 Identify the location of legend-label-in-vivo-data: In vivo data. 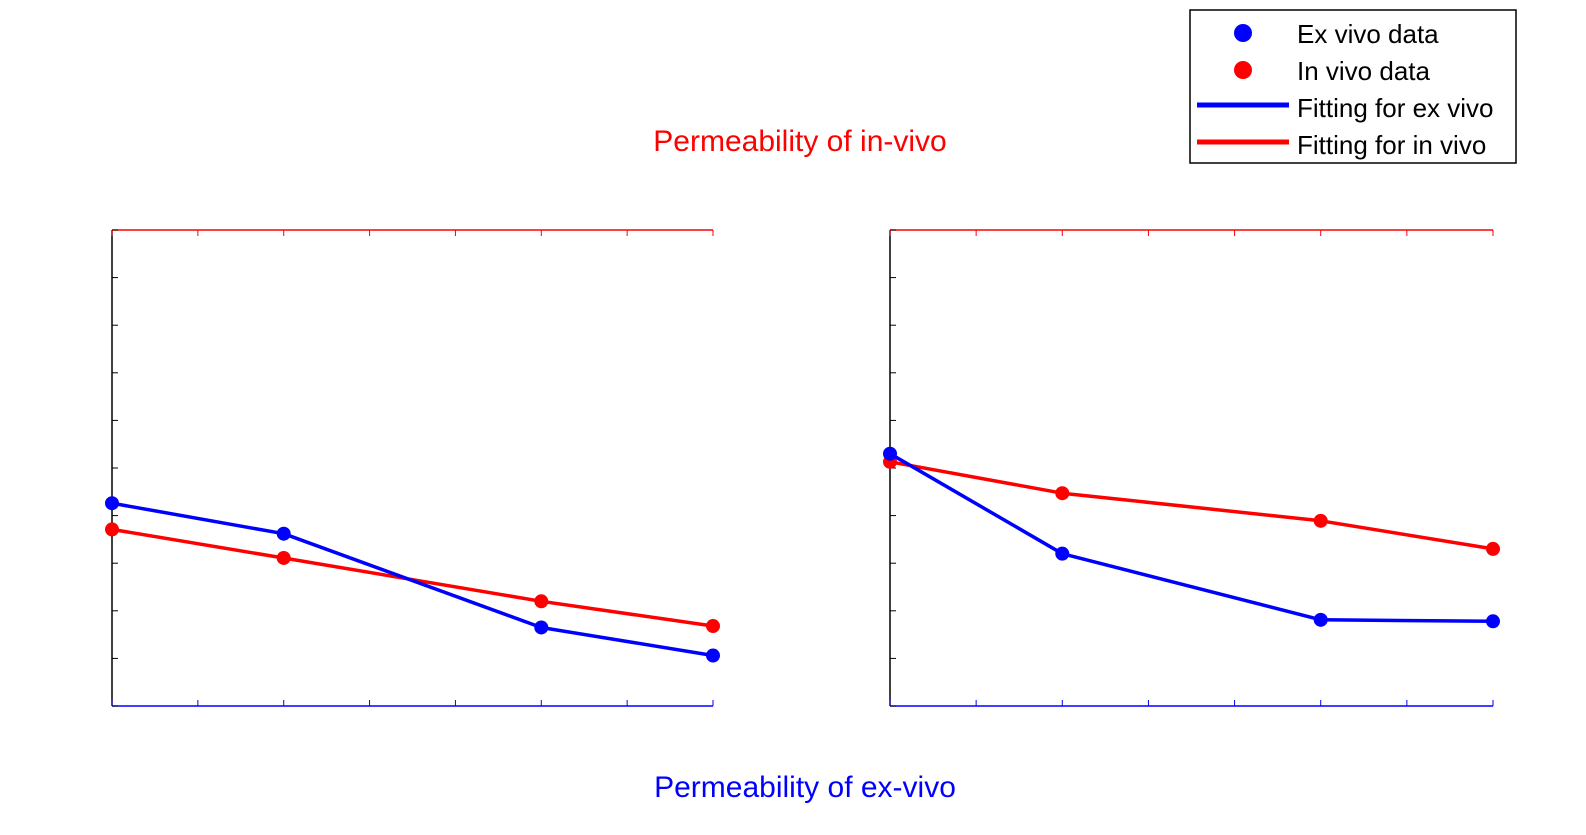
(1364, 71).